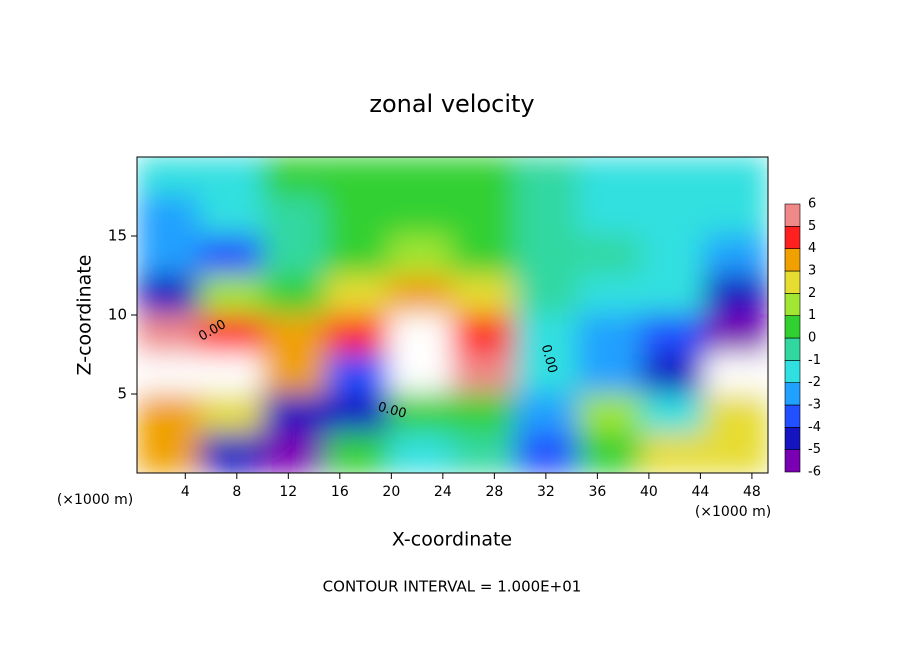 Image resolution: width=904 pixels, height=658 pixels. I want to click on colorbar-label: 1, so click(812, 315).